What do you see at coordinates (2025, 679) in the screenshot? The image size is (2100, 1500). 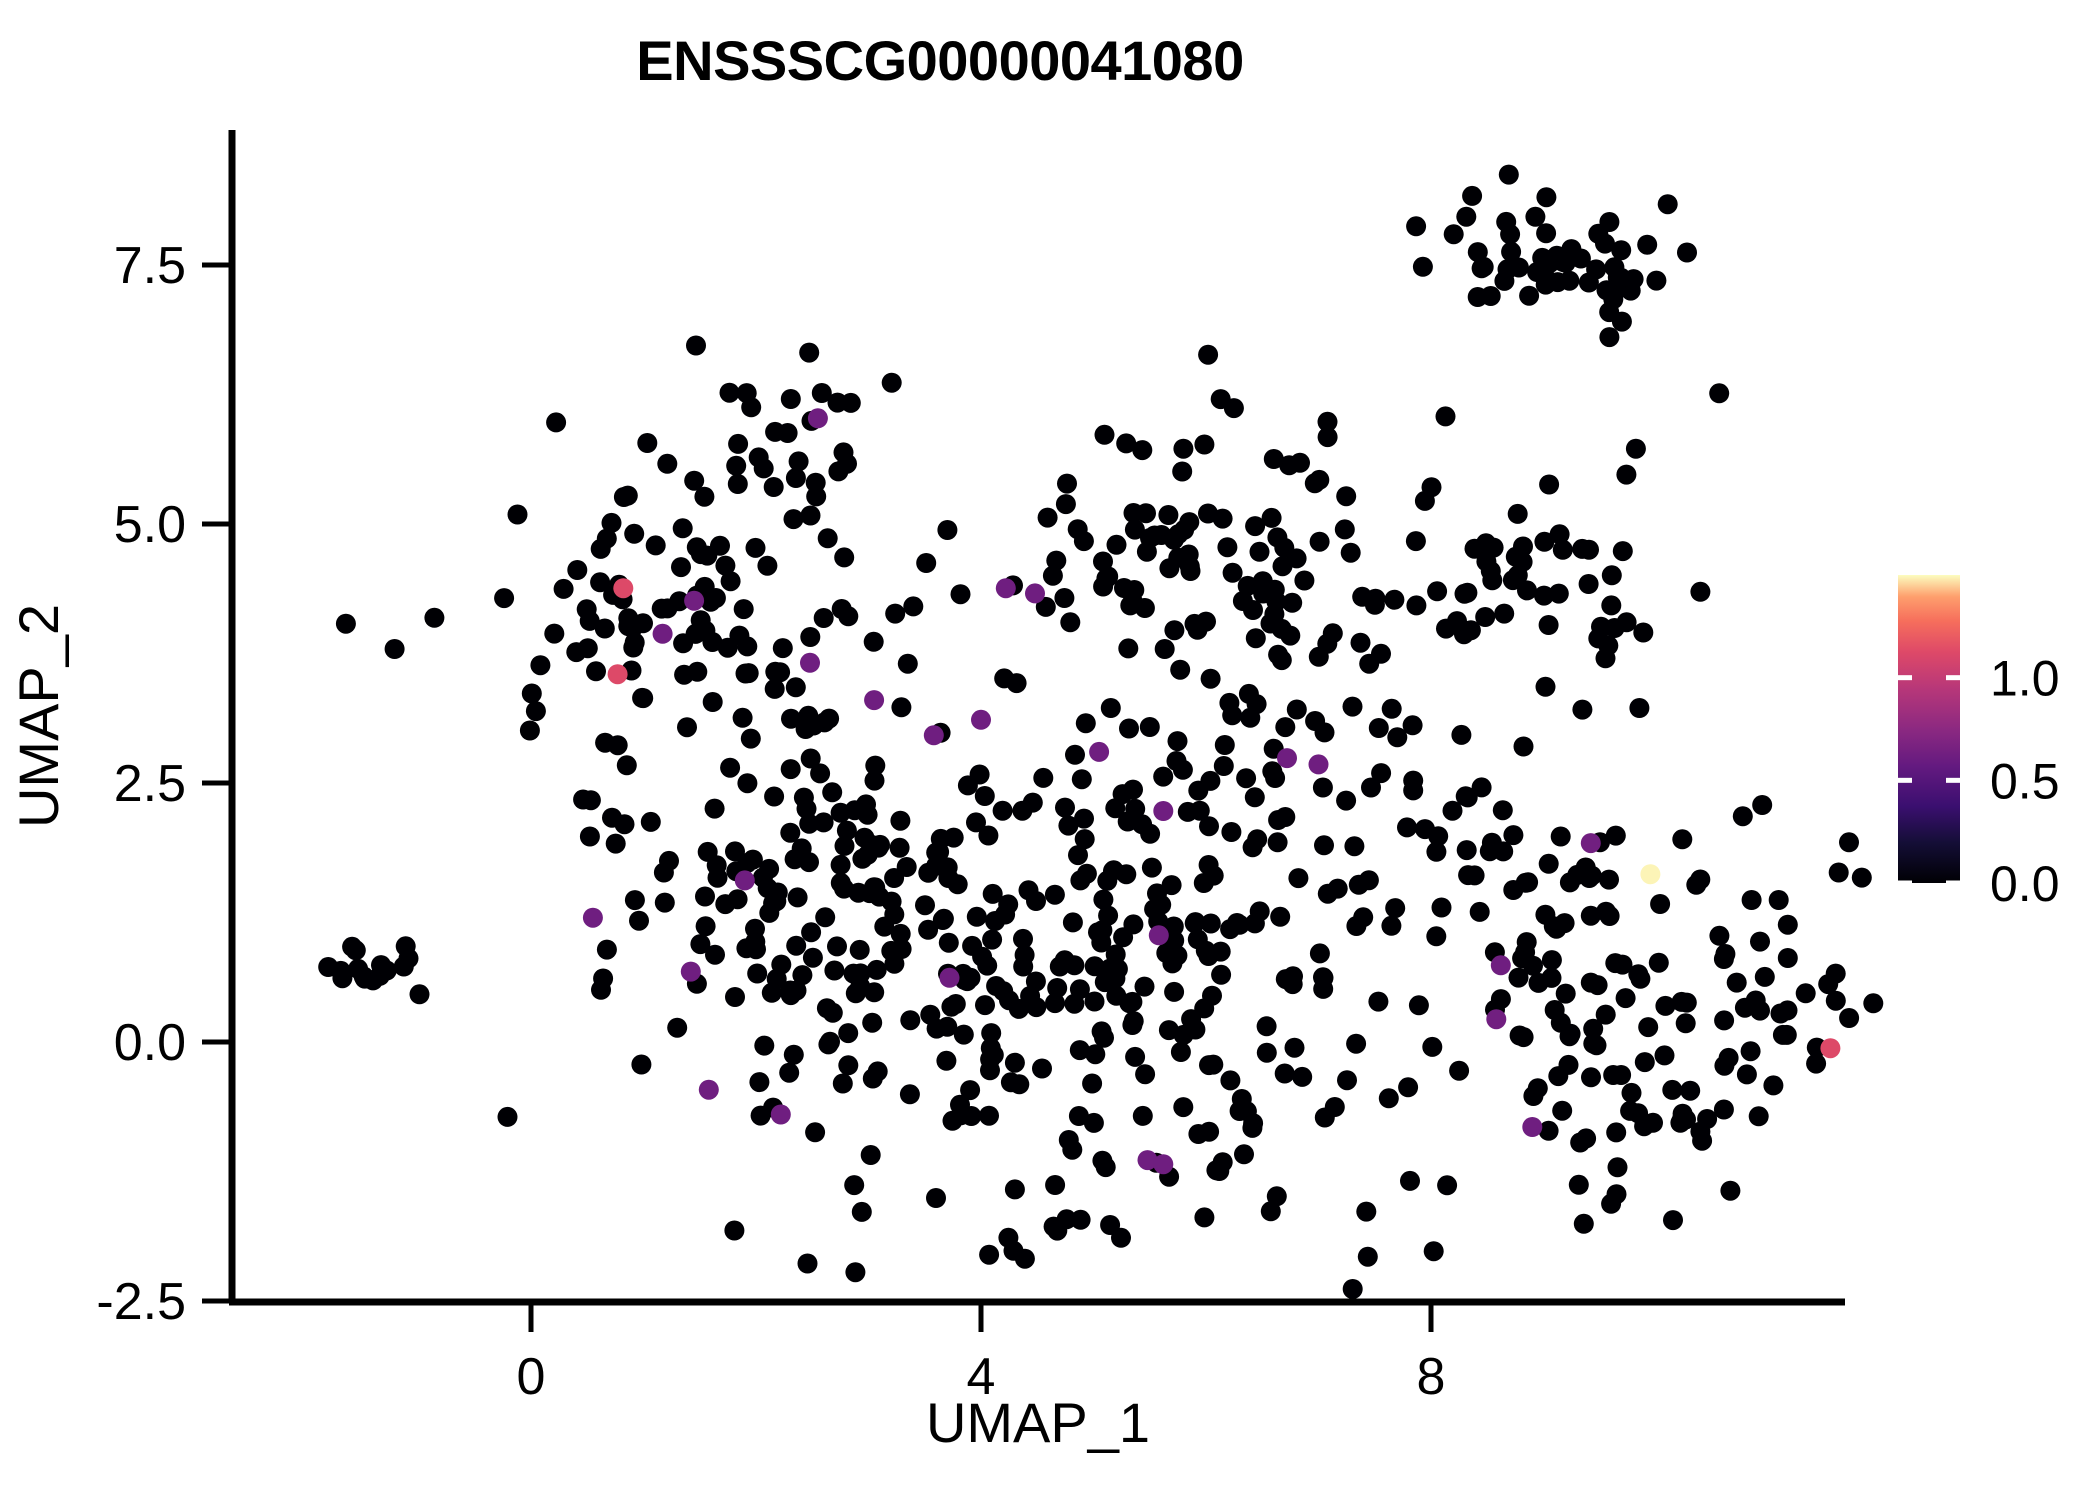 I see `colorbar-tick-label: 1.0` at bounding box center [2025, 679].